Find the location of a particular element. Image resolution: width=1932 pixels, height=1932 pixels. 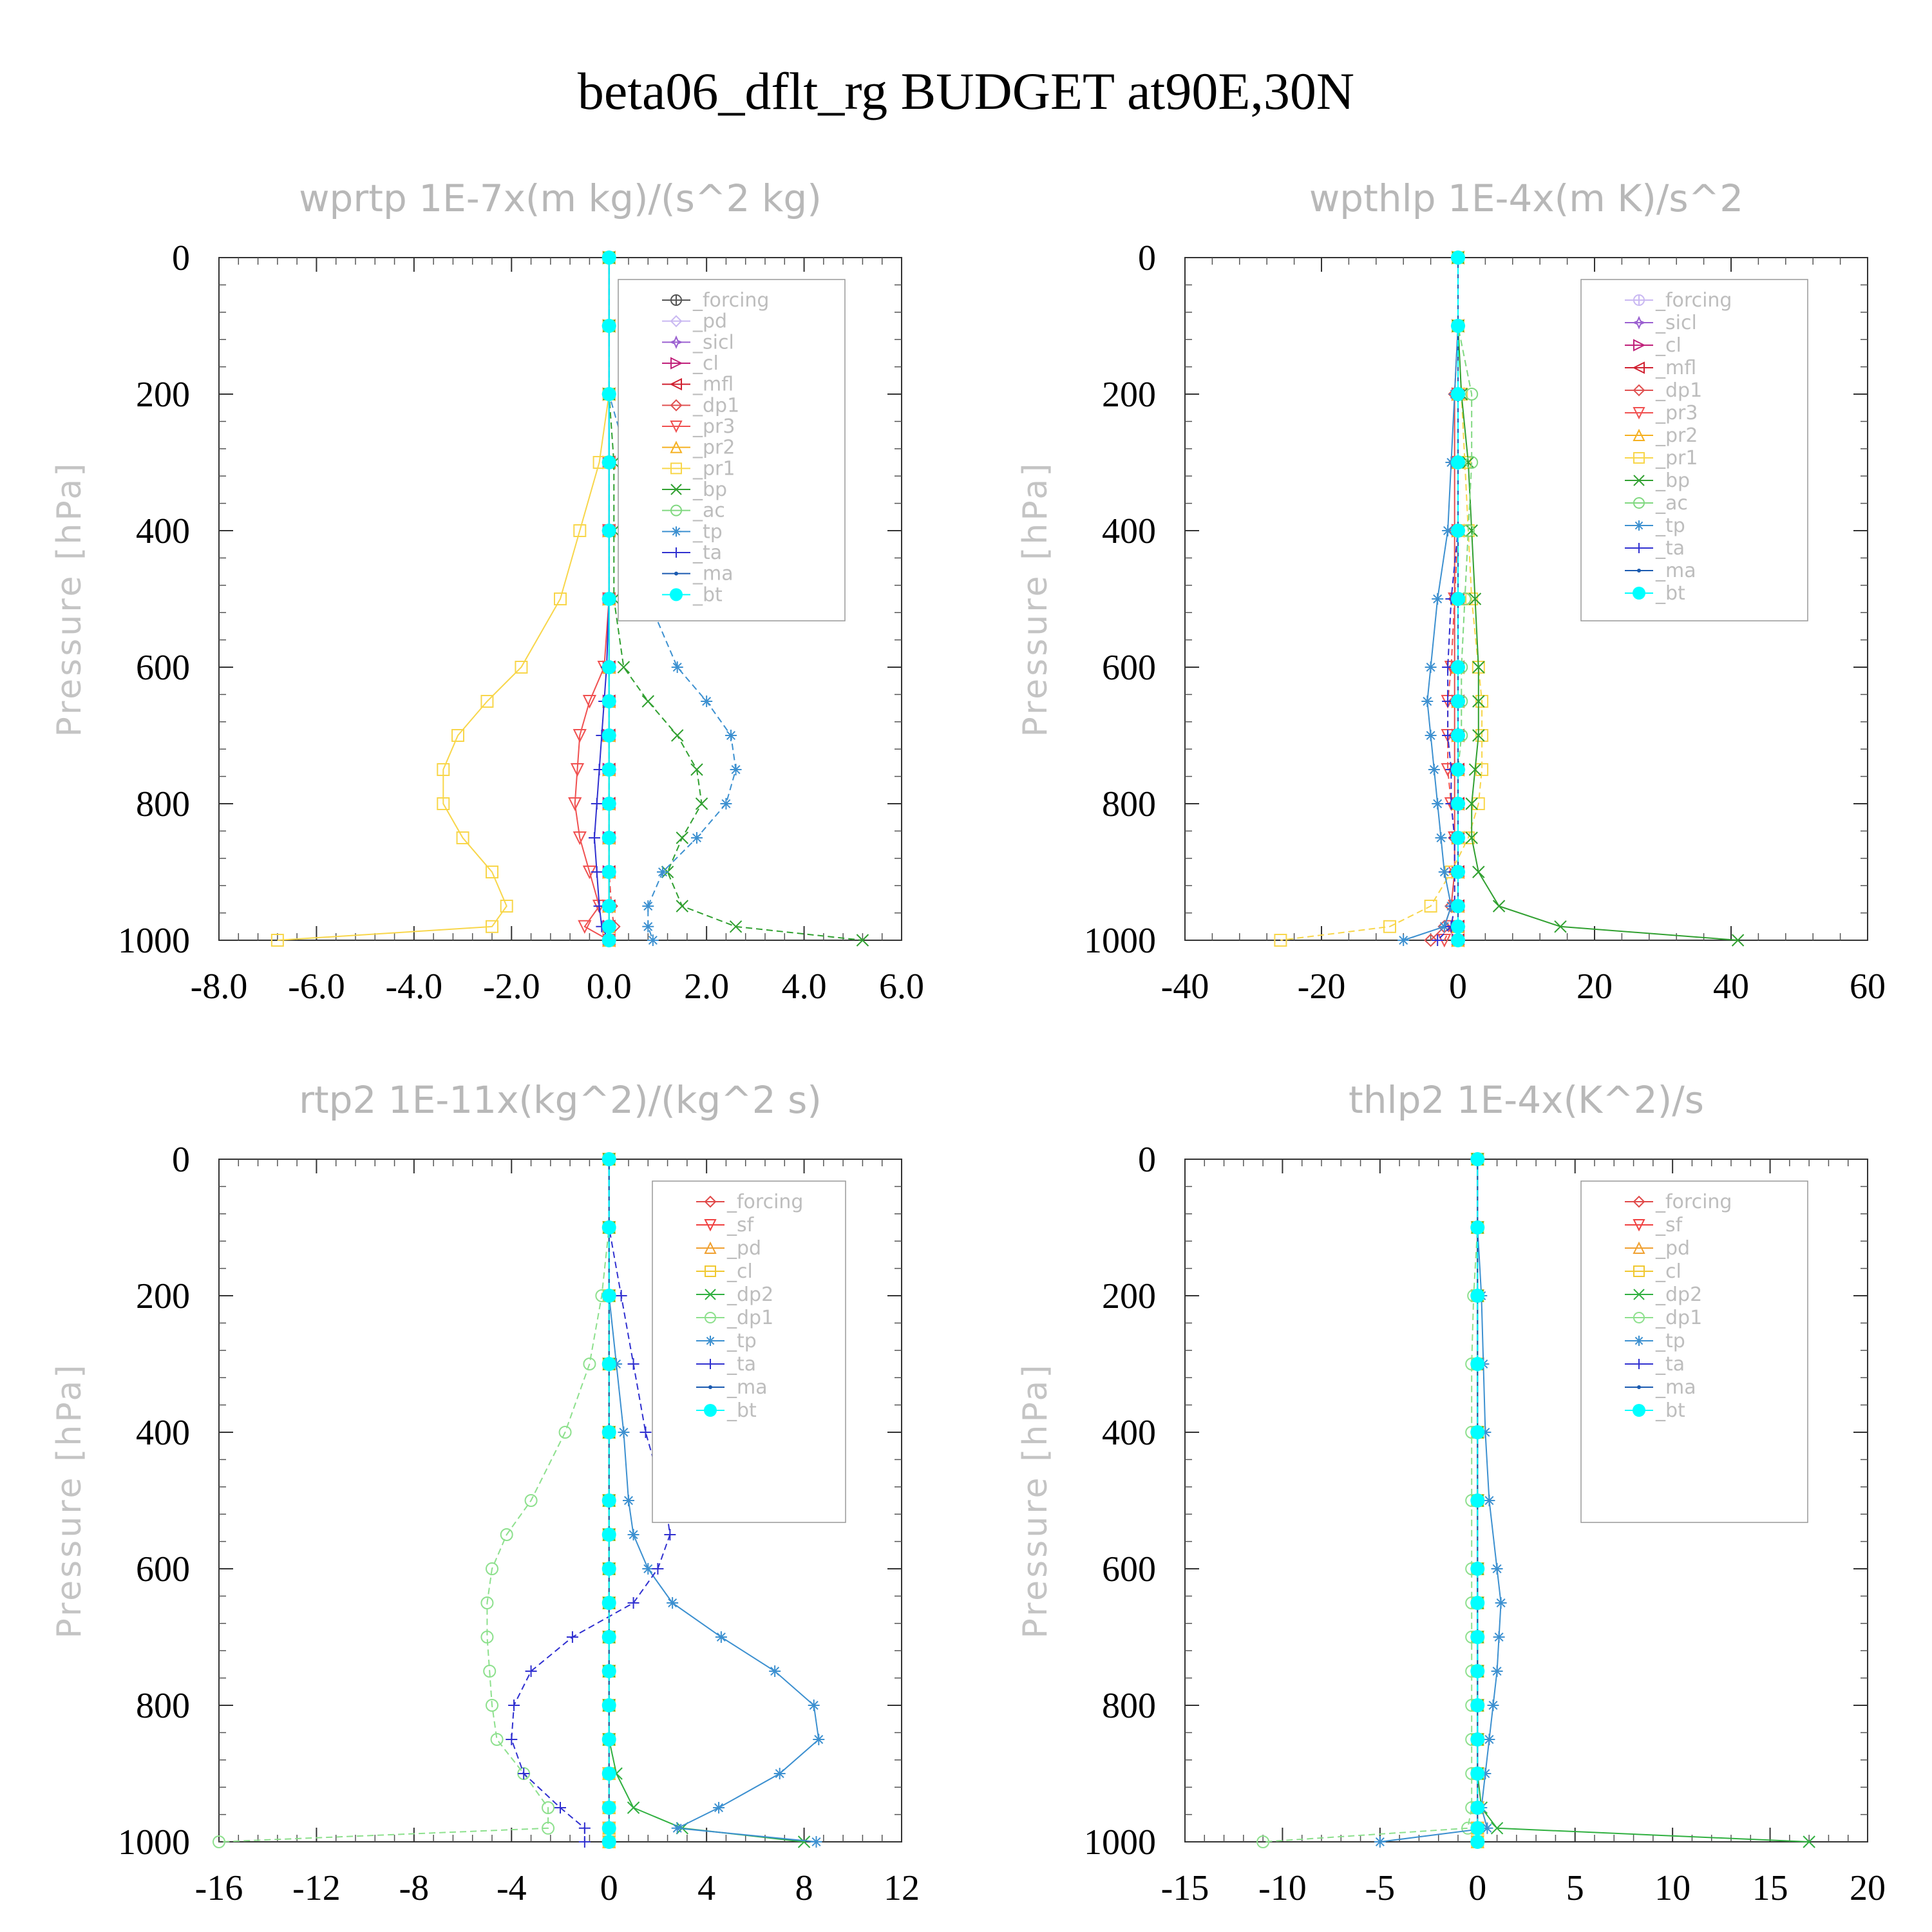

legend-entry: _pd is located at coordinates (744, 1249).